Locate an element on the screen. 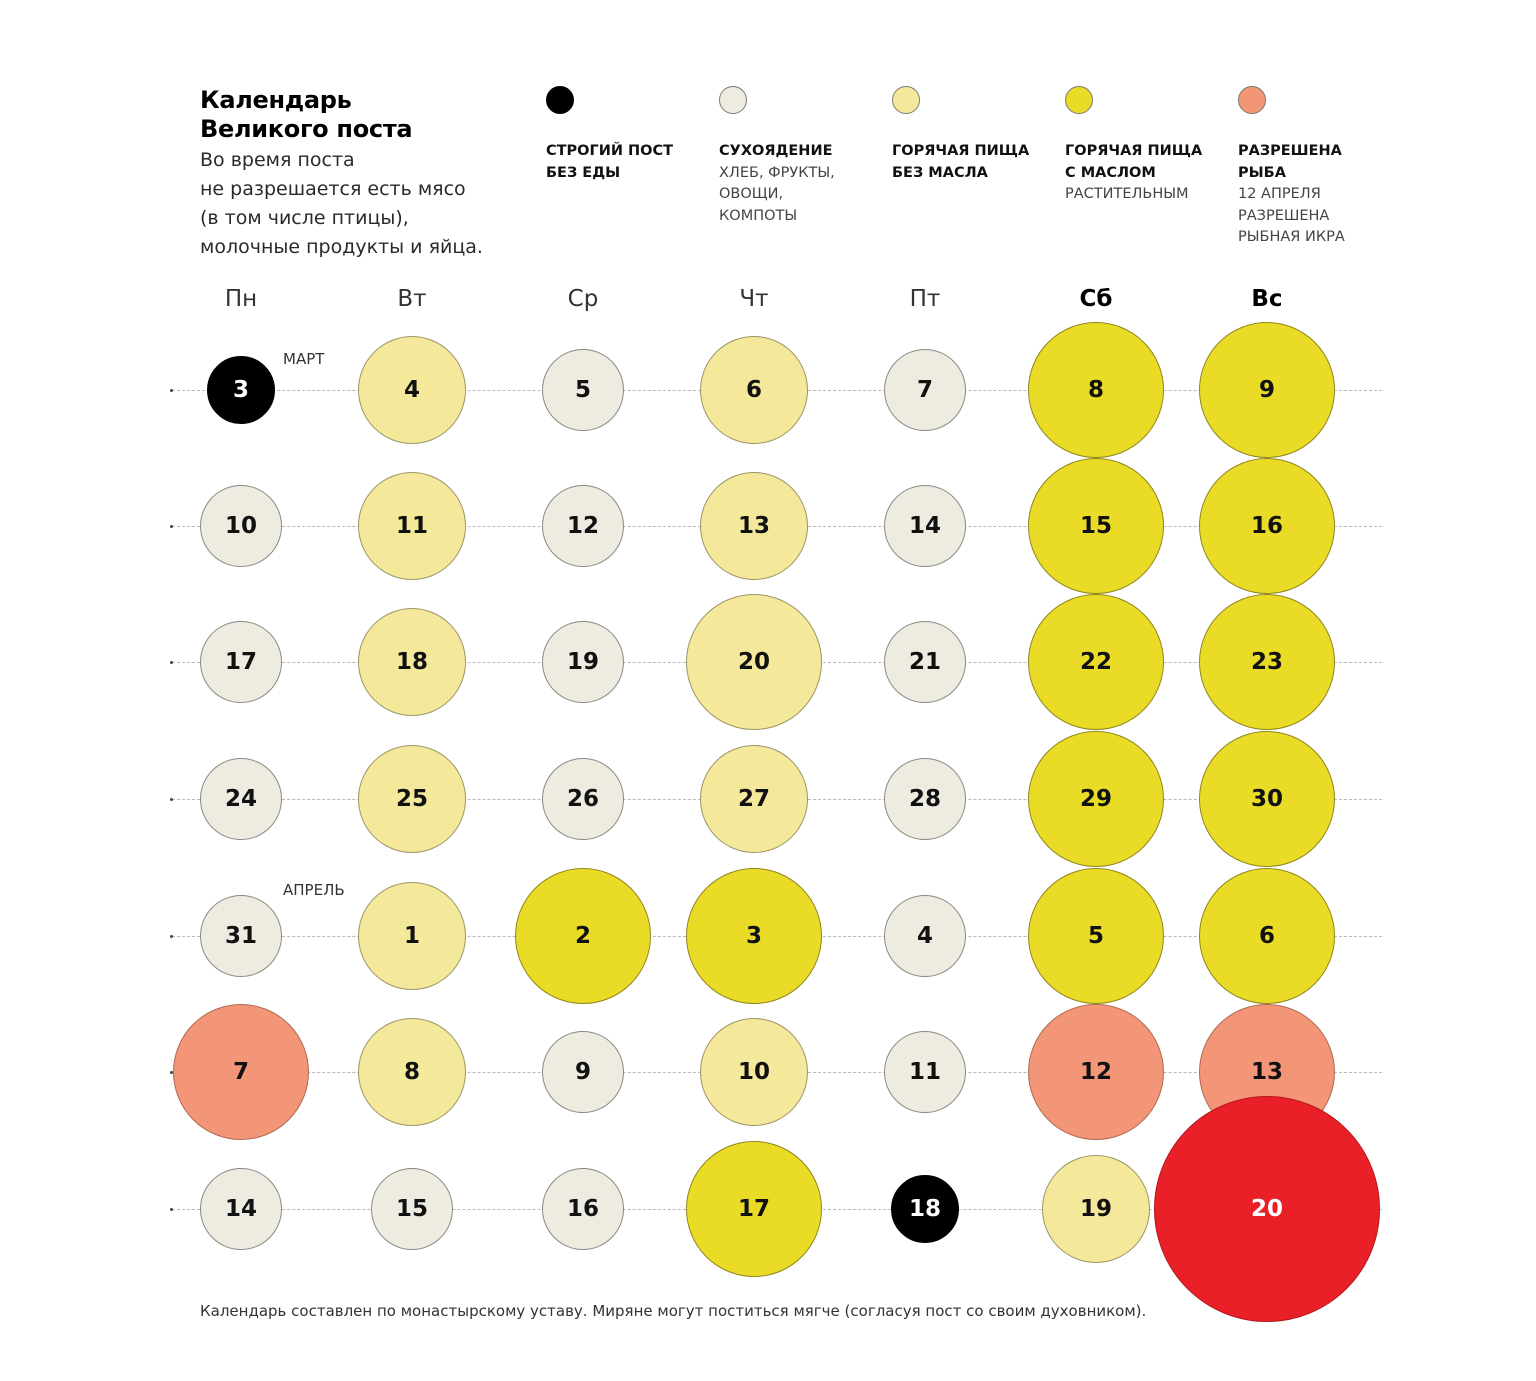 The width and height of the screenshot is (1536, 1381). day-circle-dry: 7 is located at coordinates (925, 390).